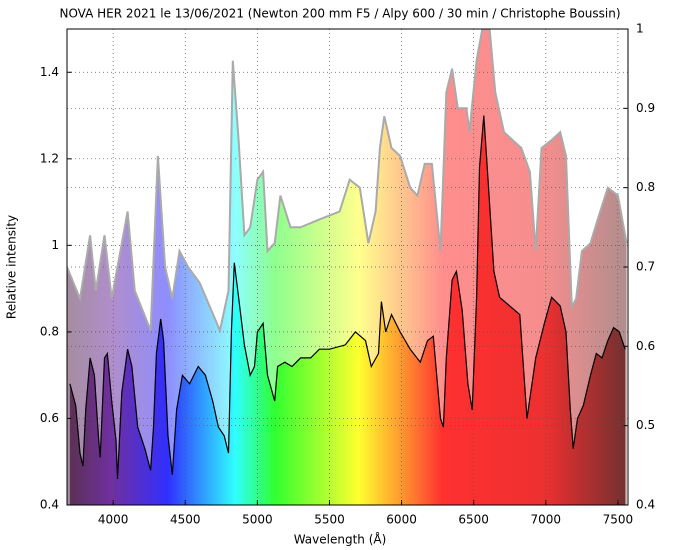  What do you see at coordinates (49, 158) in the screenshot?
I see `y-tick-label: 1.2` at bounding box center [49, 158].